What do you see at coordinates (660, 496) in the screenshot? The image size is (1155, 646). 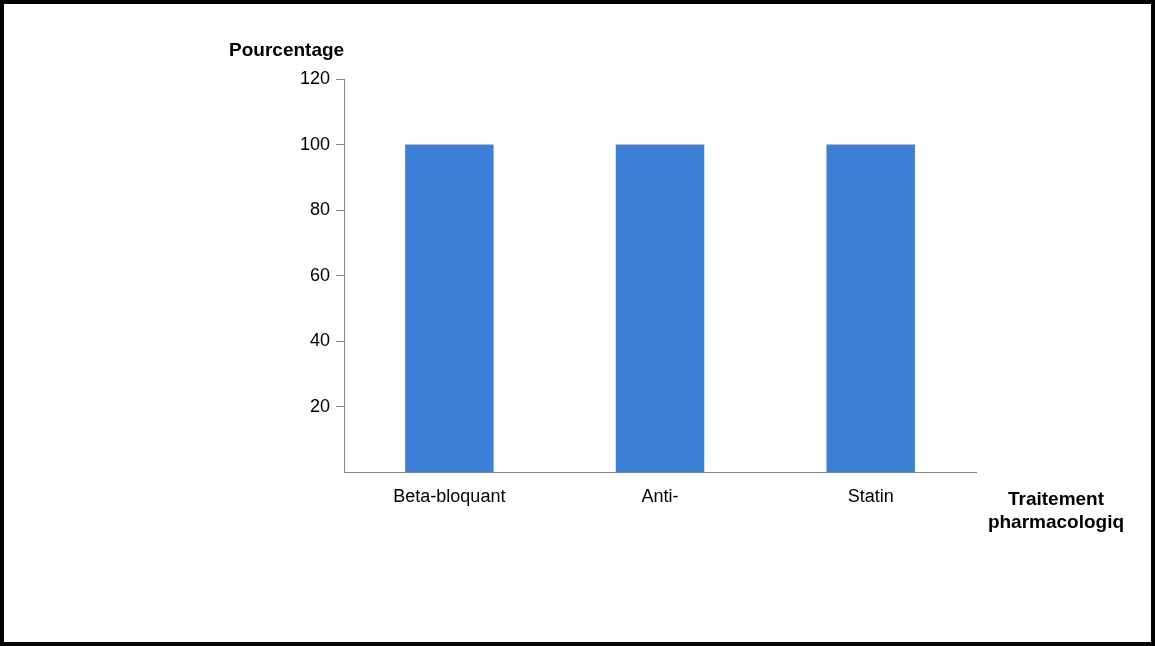 I see `x-tick-label: Anti-` at bounding box center [660, 496].